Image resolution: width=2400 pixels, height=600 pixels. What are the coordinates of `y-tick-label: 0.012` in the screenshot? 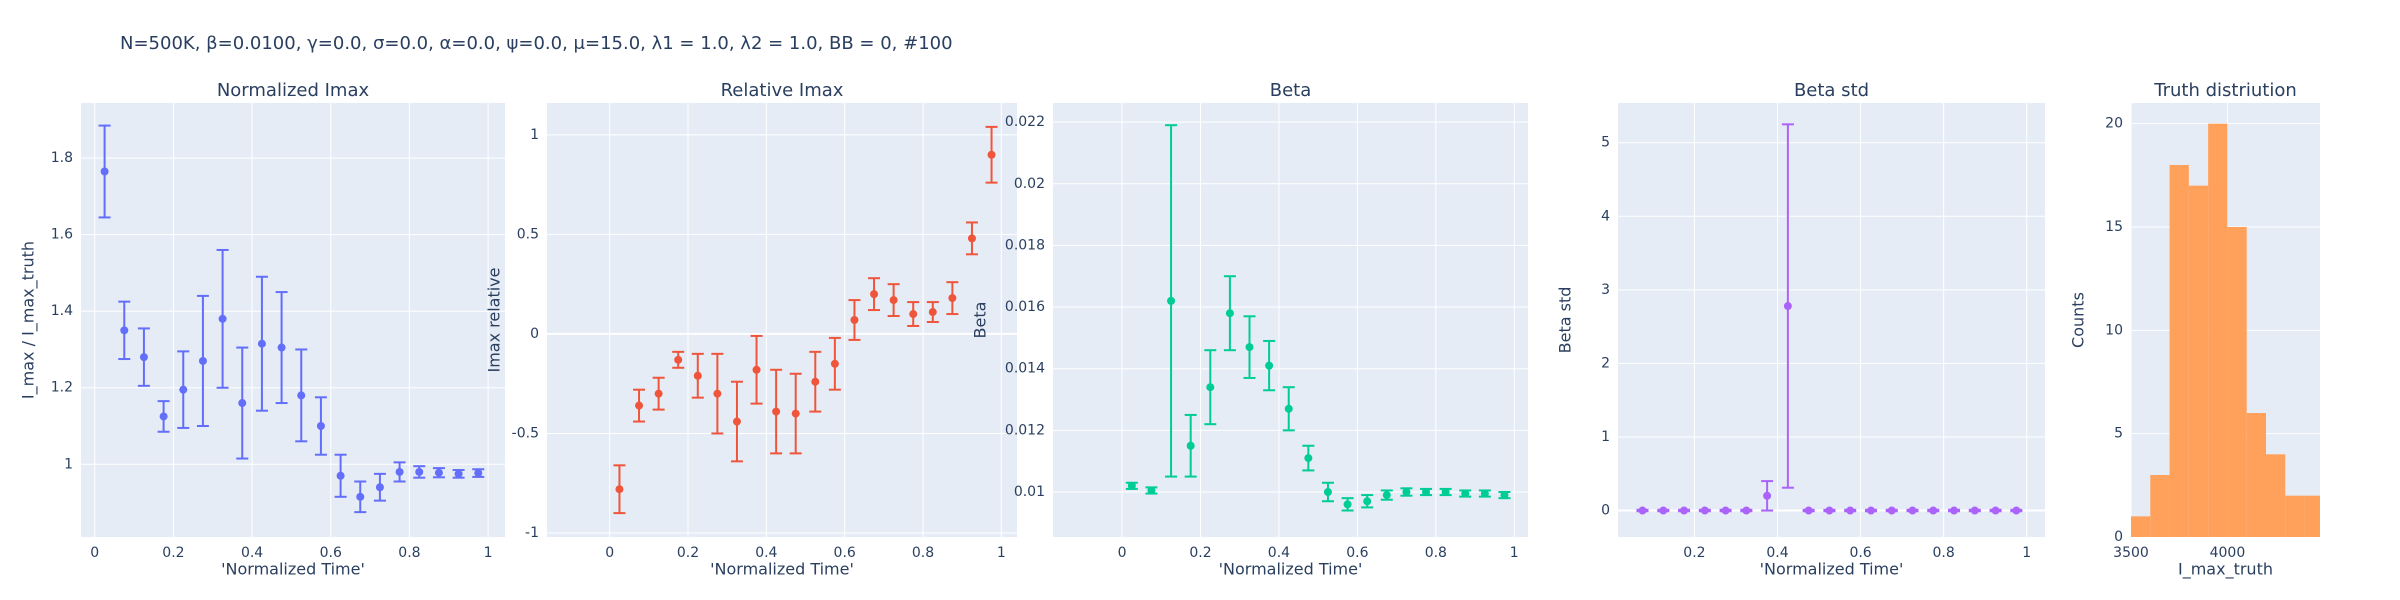 It's located at (1025, 430).